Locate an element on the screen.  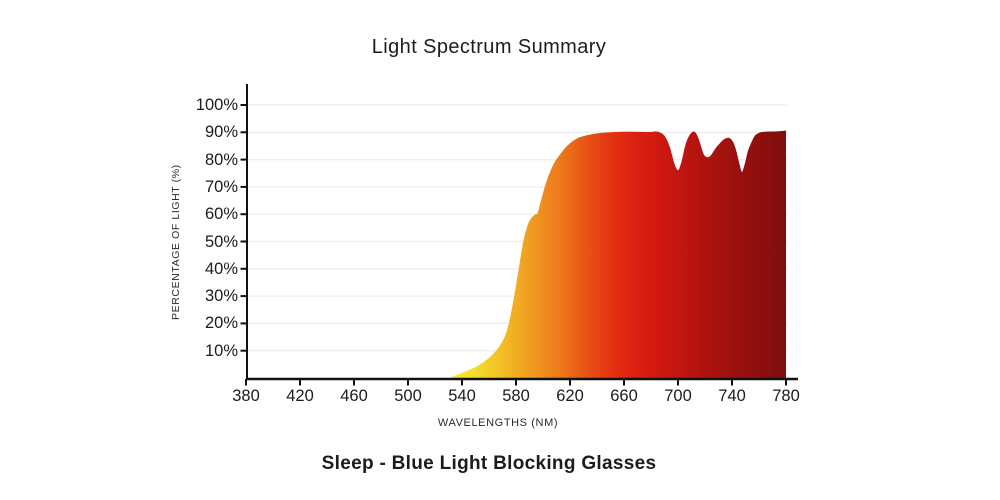
y-axis-title: PERCENTAGE OF LIGHT (%) is located at coordinates (176, 242).